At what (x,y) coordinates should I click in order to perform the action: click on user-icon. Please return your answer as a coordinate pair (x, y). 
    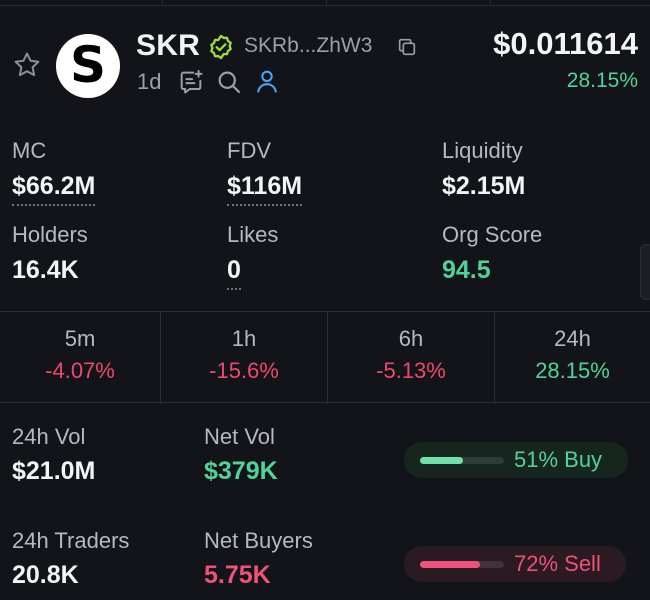
    Looking at the image, I should click on (267, 81).